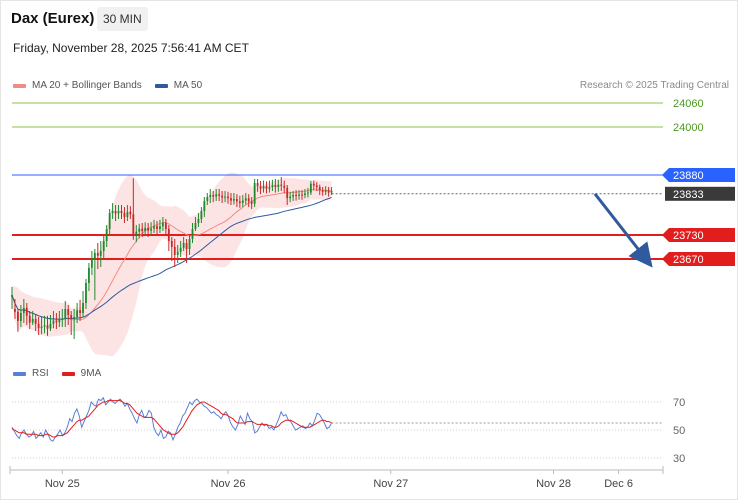 The image size is (738, 500). What do you see at coordinates (62, 484) in the screenshot?
I see `time-tick-label: Nov 25` at bounding box center [62, 484].